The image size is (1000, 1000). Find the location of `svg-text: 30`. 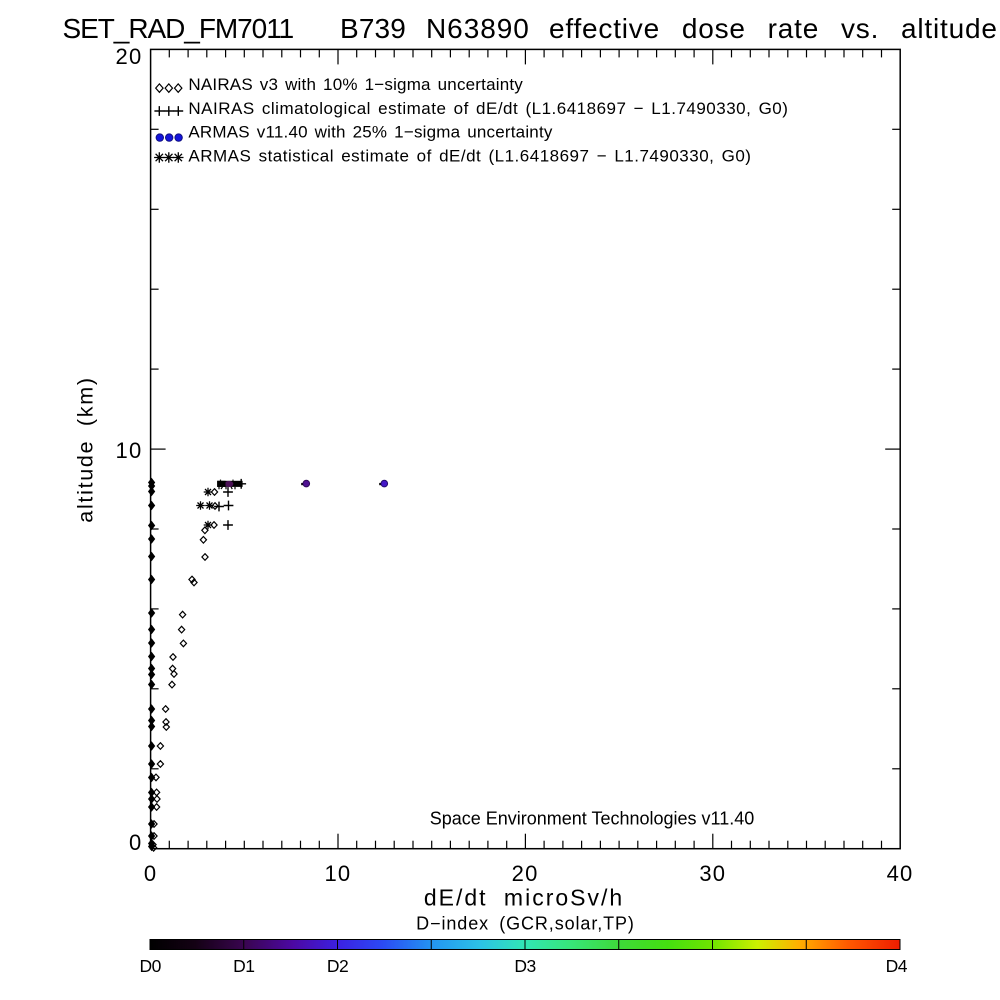

svg-text: 30 is located at coordinates (712, 873).